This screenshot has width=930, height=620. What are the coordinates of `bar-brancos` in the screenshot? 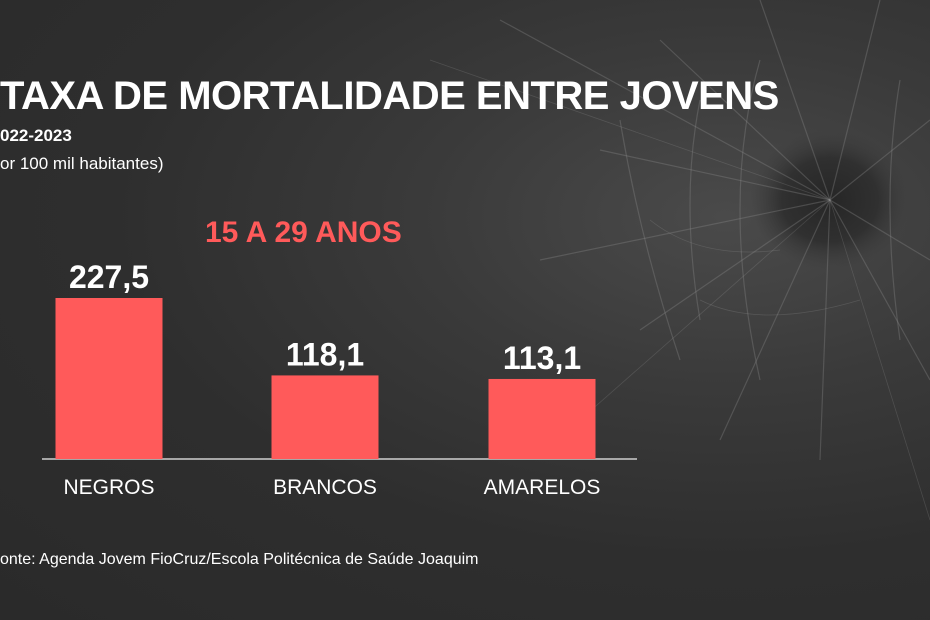 It's located at (325, 417).